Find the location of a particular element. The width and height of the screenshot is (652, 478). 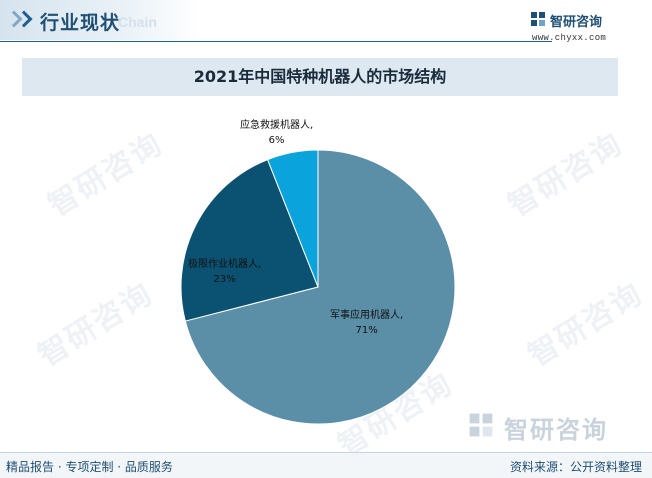

footer-logo: 智研咨询 is located at coordinates (555, 427).